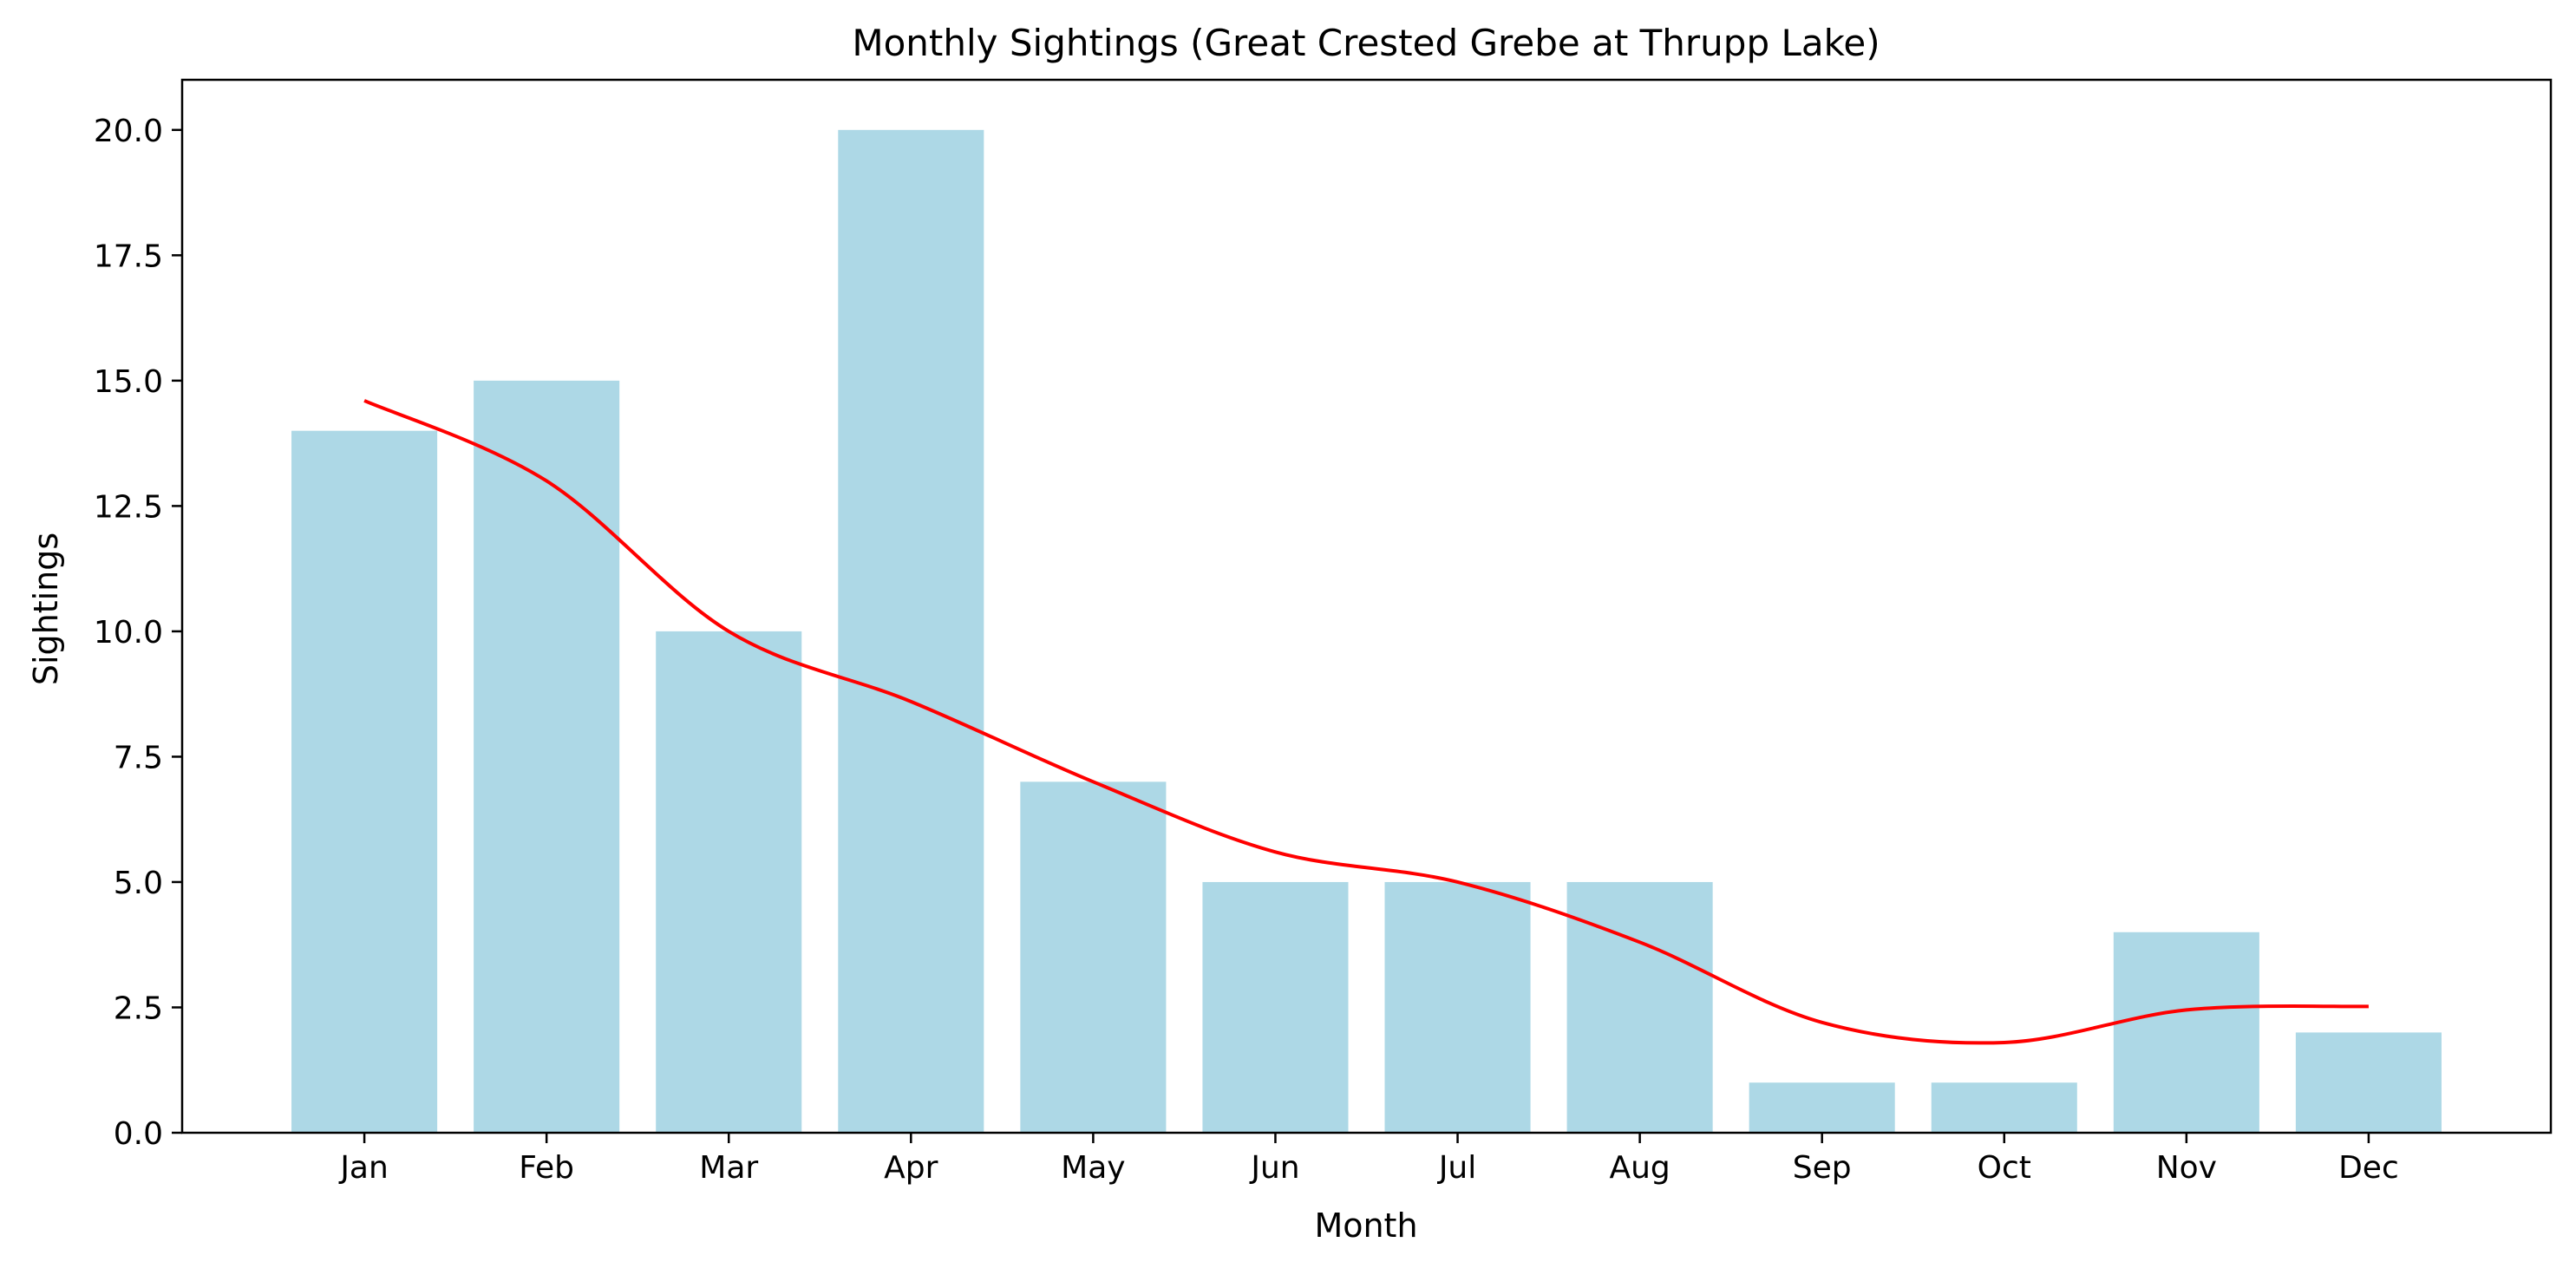  I want to click on x-tick-label-jun: Jun, so click(1274, 1168).